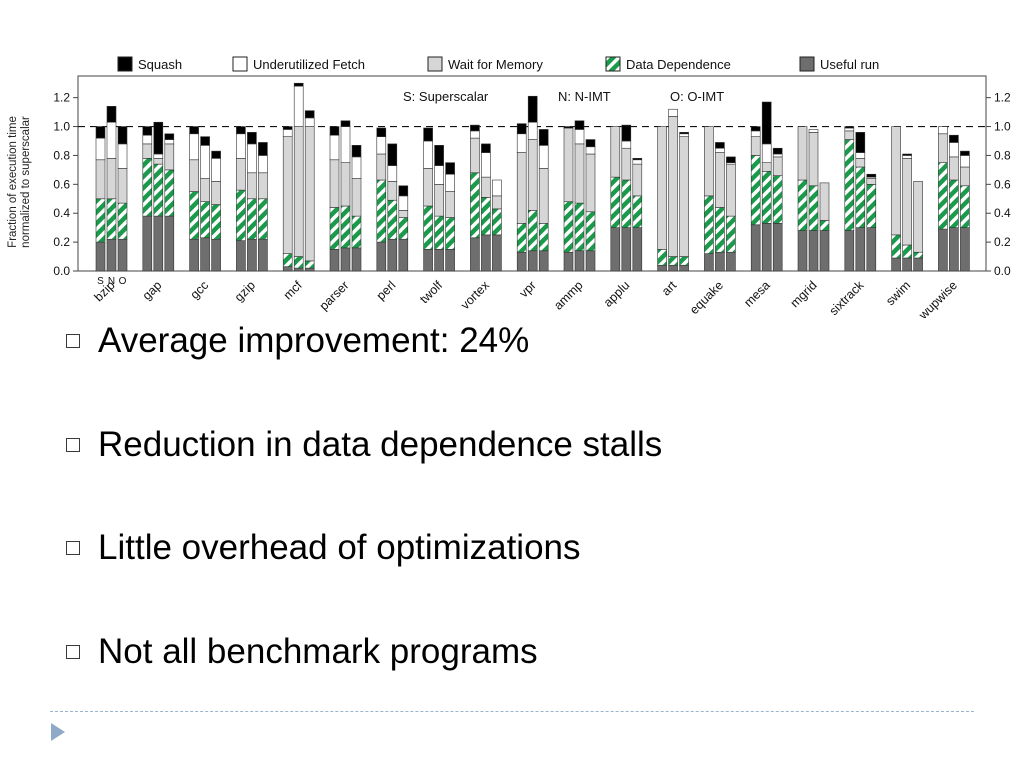 This screenshot has width=1024, height=768. I want to click on bullet-text: Average improvement: 24%, so click(314, 340).